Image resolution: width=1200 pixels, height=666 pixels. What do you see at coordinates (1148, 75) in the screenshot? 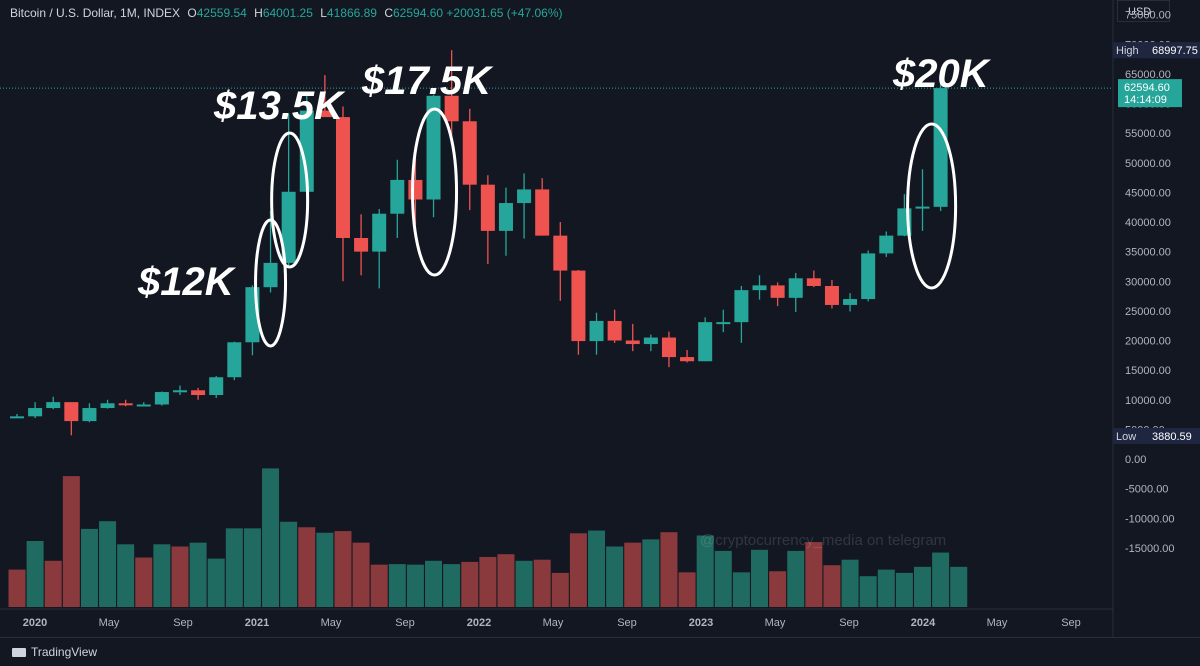
I see `y-tick-label: 65000.00` at bounding box center [1148, 75].